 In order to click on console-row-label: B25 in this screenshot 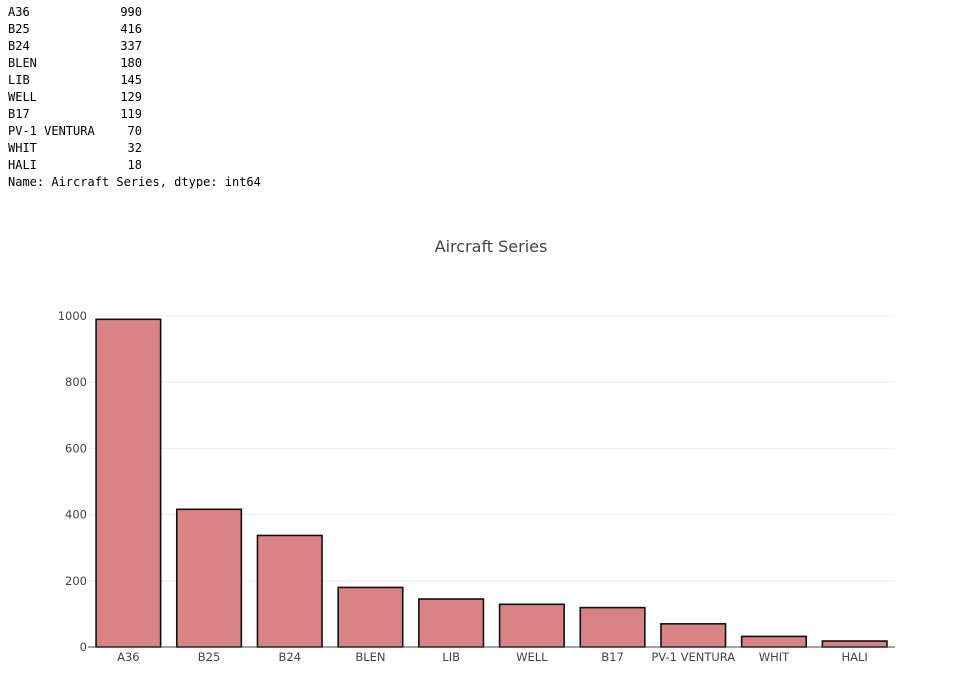, I will do `click(19, 29)`.